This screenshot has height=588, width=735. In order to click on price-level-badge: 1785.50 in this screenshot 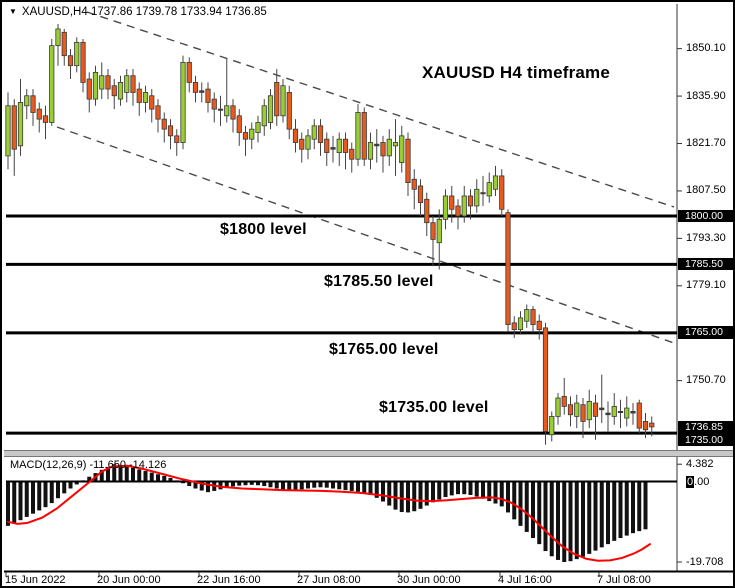, I will do `click(705, 264)`.